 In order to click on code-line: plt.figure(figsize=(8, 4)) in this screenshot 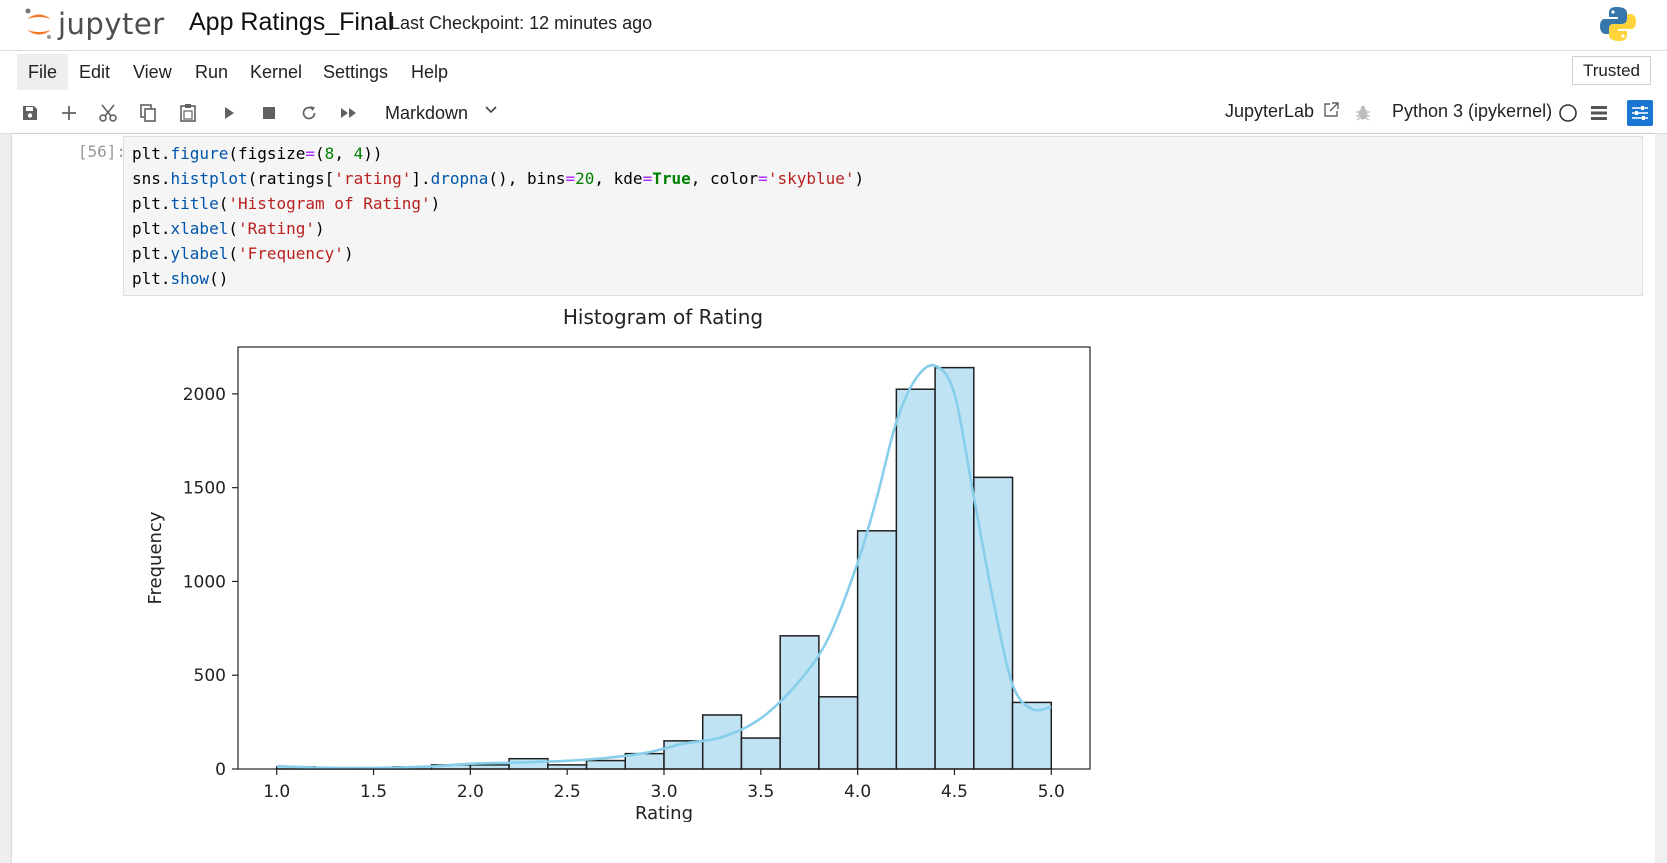, I will do `click(887, 153)`.